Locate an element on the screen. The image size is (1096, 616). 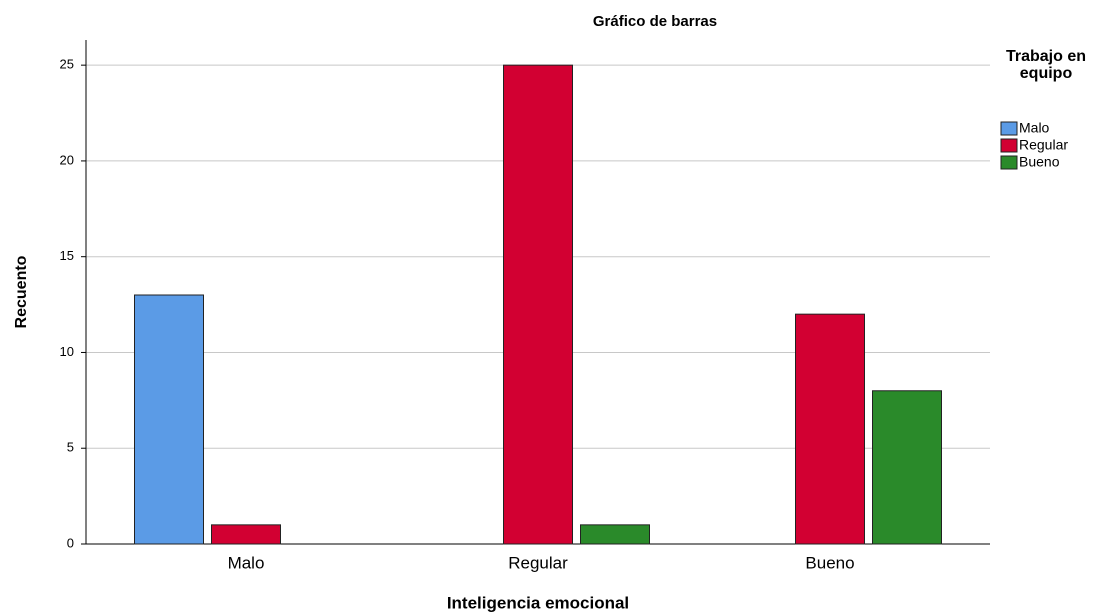
x-tick-label: Bueno is located at coordinates (829, 562).